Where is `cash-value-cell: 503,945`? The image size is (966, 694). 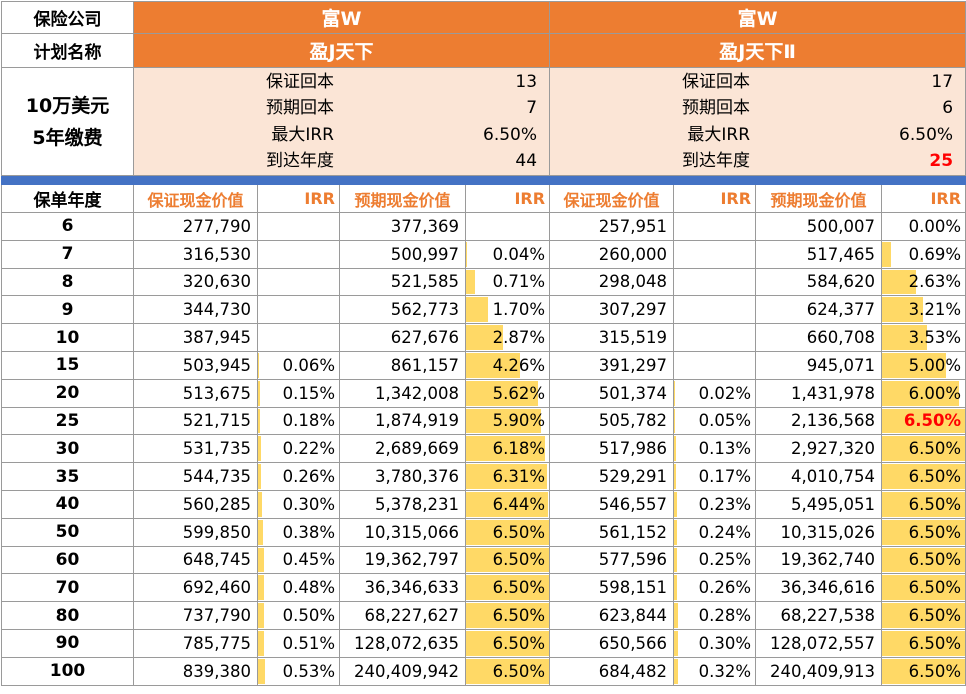
cash-value-cell: 503,945 is located at coordinates (195, 365).